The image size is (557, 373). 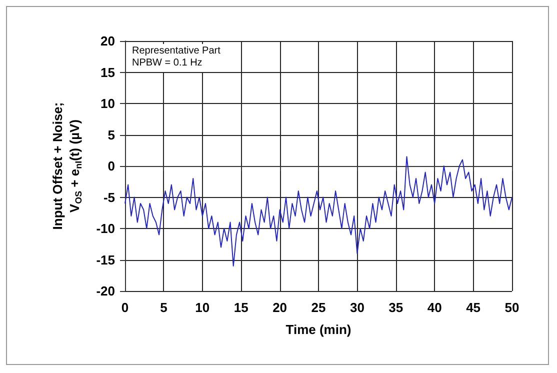 I want to click on annotation: NPBW = 0.1 Hz, so click(x=167, y=63).